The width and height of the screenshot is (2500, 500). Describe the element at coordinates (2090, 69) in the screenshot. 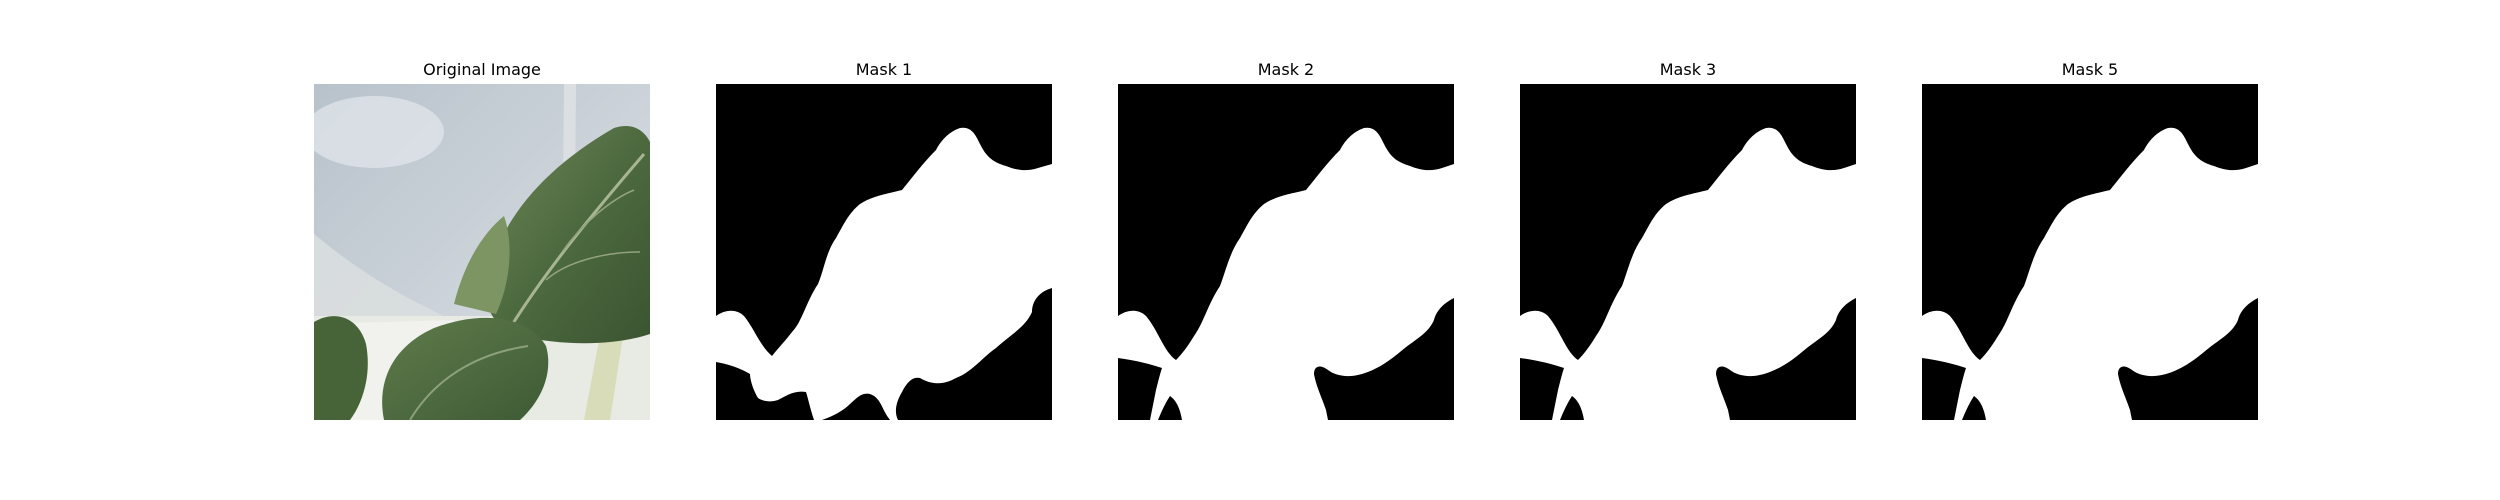

I see `mask-5-title: Mask 5` at that location.